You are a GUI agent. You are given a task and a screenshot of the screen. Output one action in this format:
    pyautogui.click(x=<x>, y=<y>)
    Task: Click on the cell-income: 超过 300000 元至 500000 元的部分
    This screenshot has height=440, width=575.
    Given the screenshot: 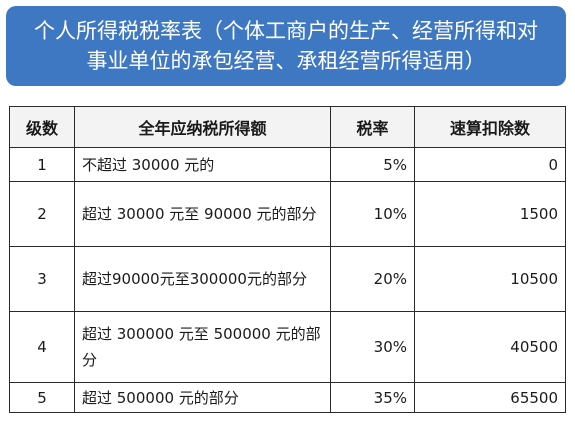 What is the action you would take?
    pyautogui.click(x=202, y=347)
    